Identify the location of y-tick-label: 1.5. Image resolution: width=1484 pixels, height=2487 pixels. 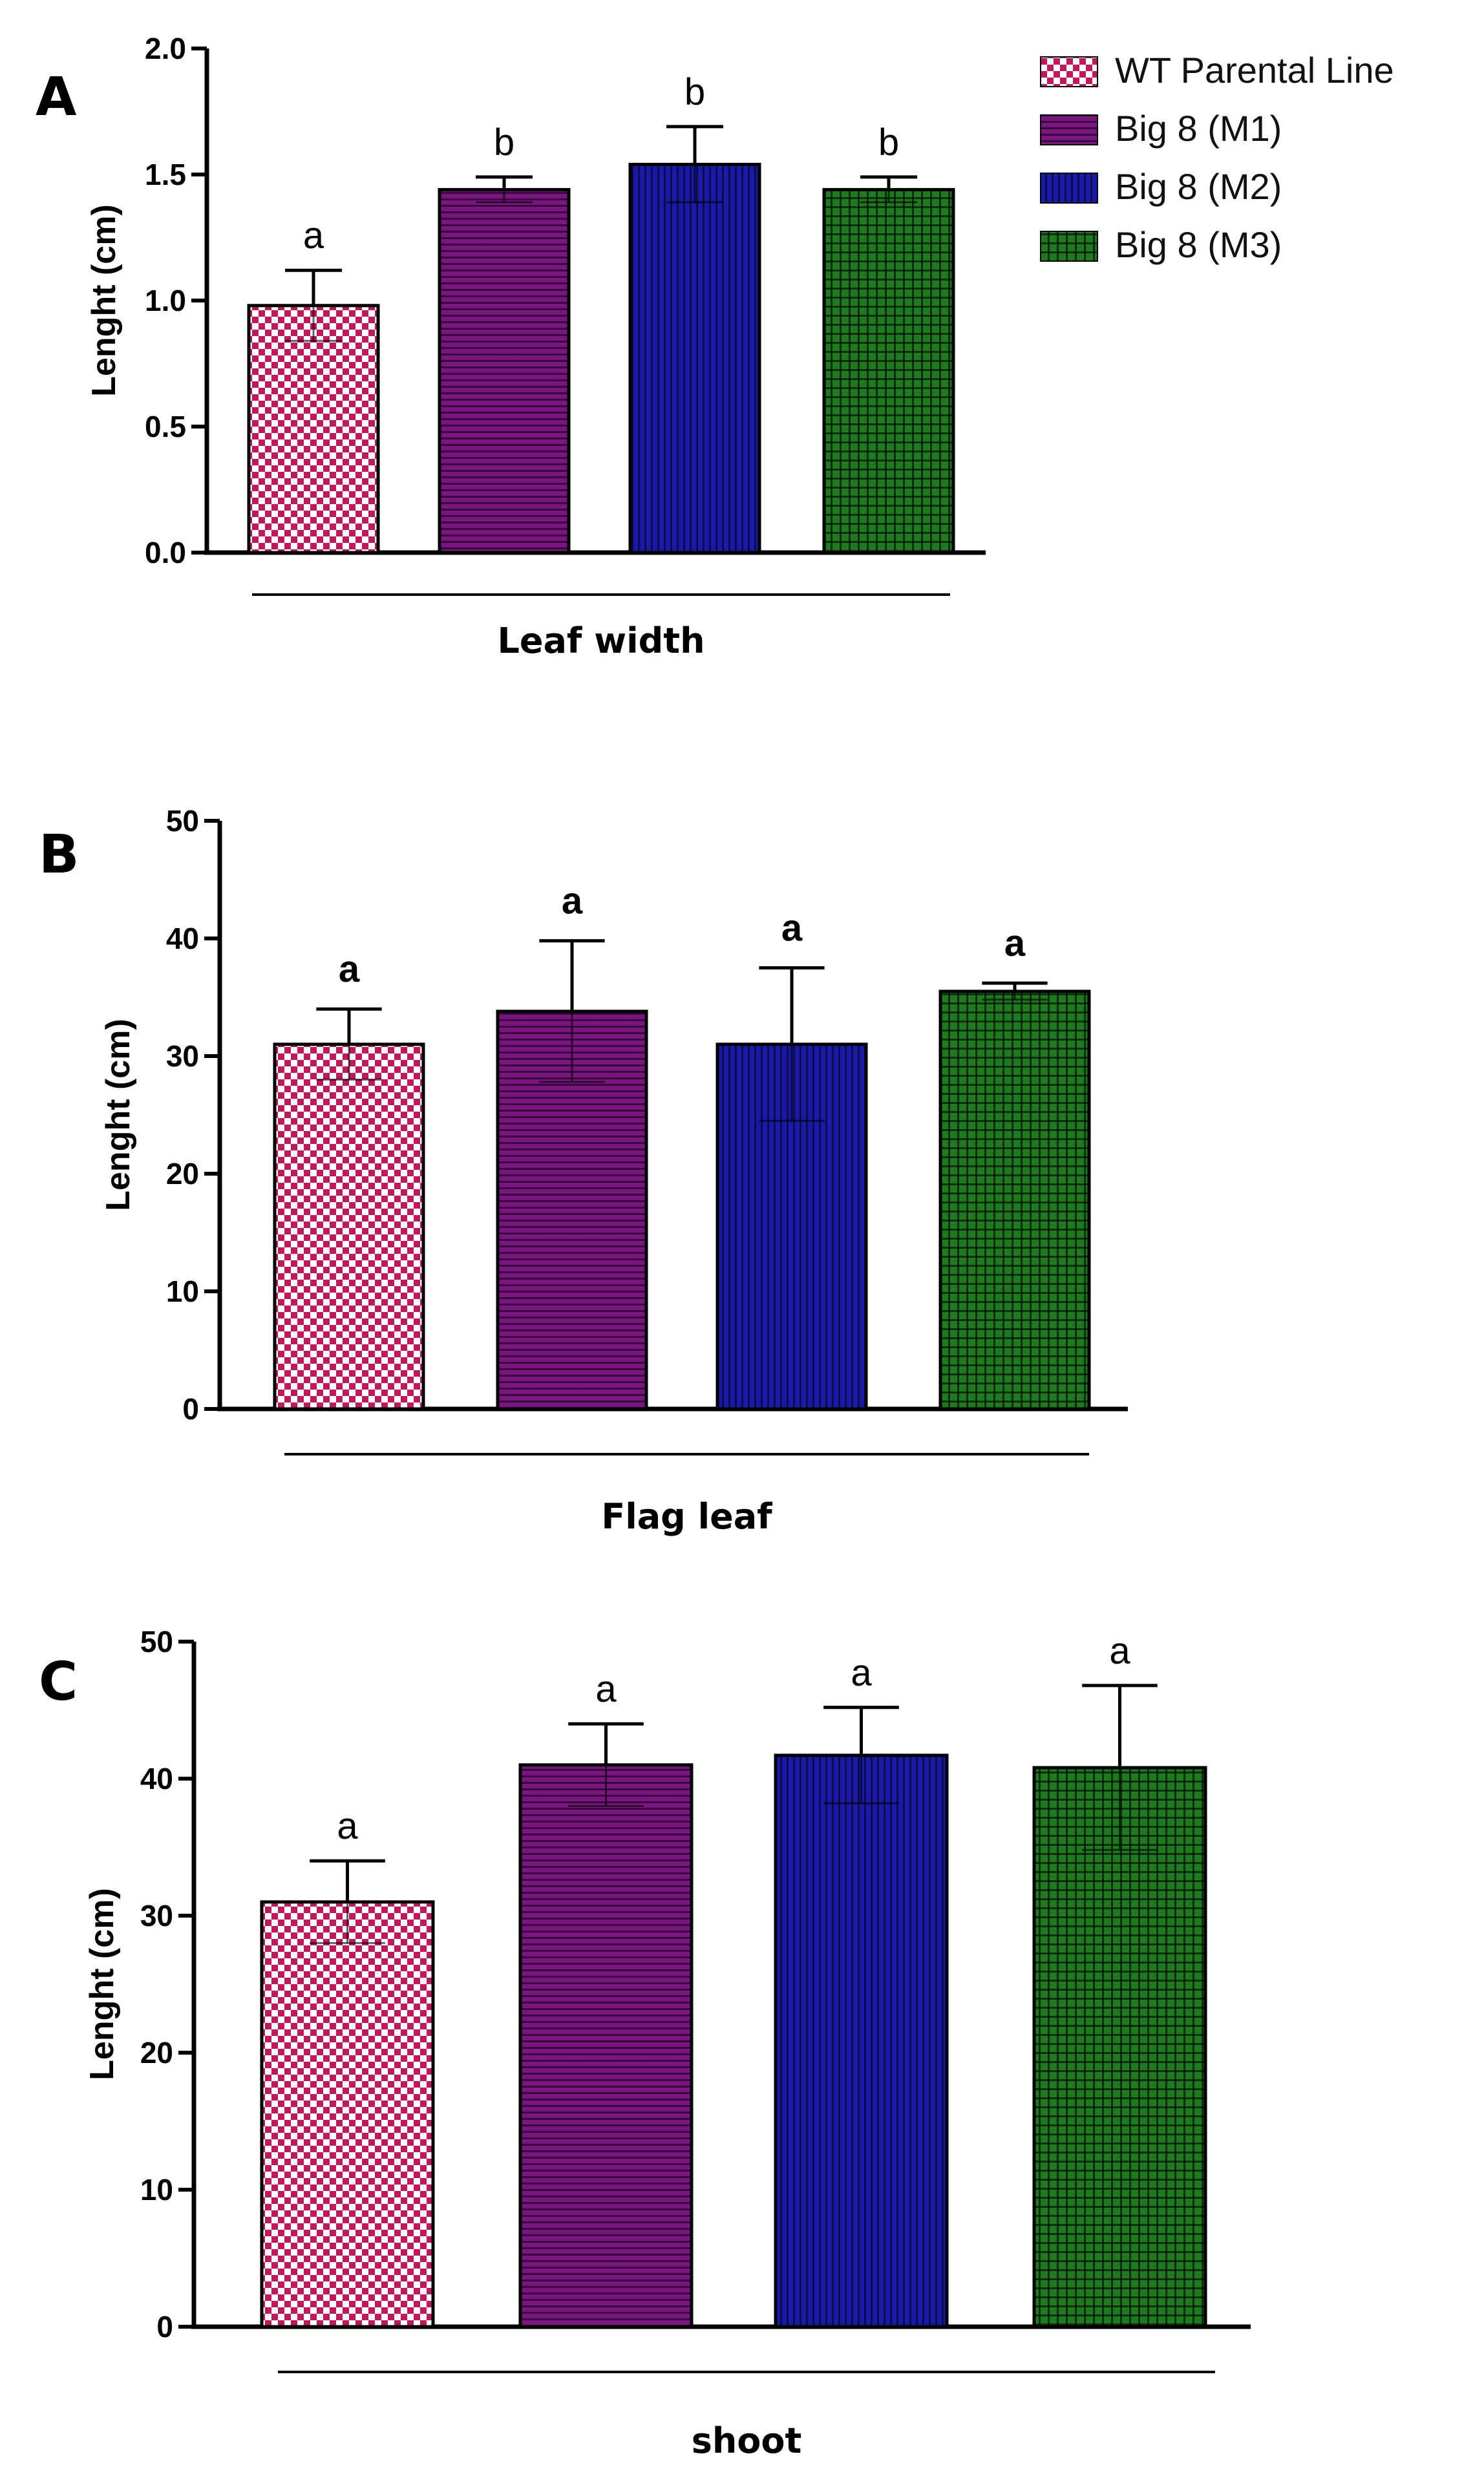
(166, 174).